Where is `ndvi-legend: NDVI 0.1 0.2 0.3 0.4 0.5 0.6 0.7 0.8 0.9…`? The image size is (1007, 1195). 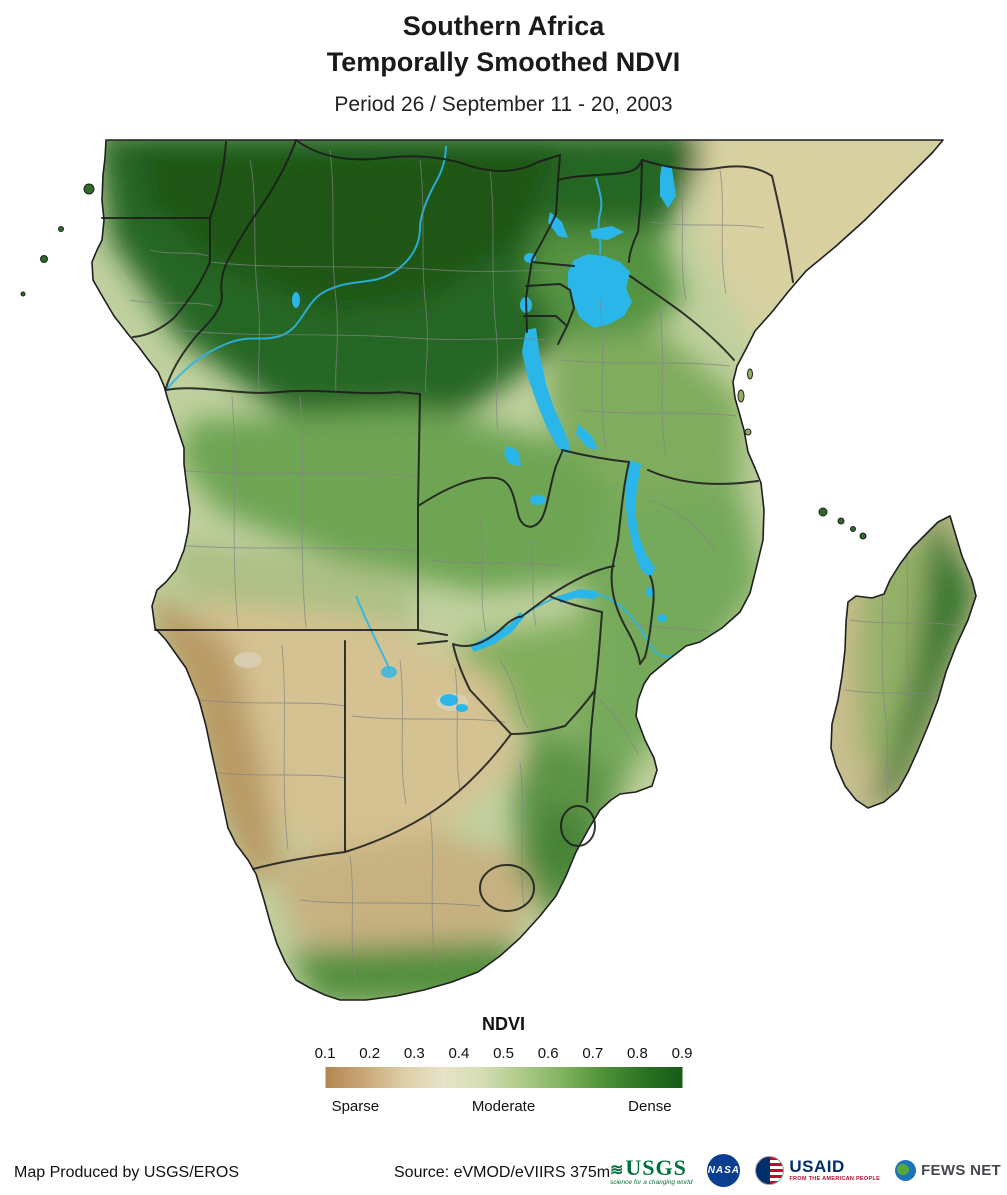
ndvi-legend: NDVI 0.1 0.2 0.3 0.4 0.5 0.6 0.7 0.8 0.9… is located at coordinates (504, 1066).